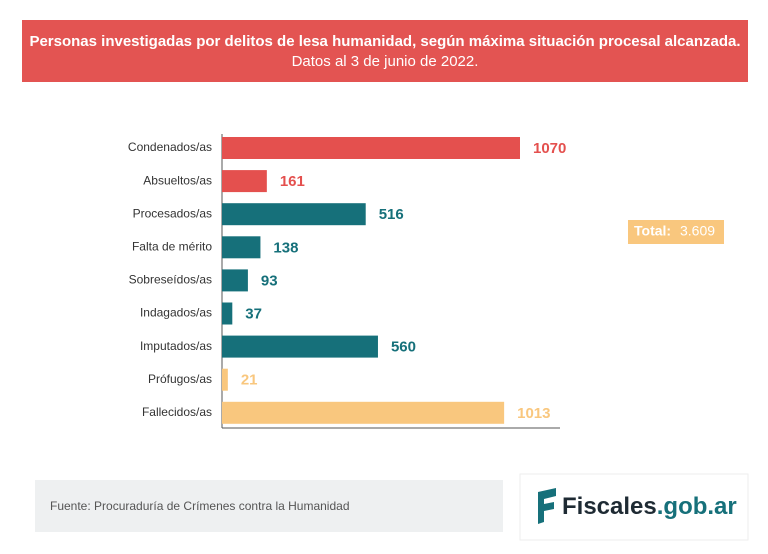  Describe the element at coordinates (403, 347) in the screenshot. I see `value-label: 560` at that location.